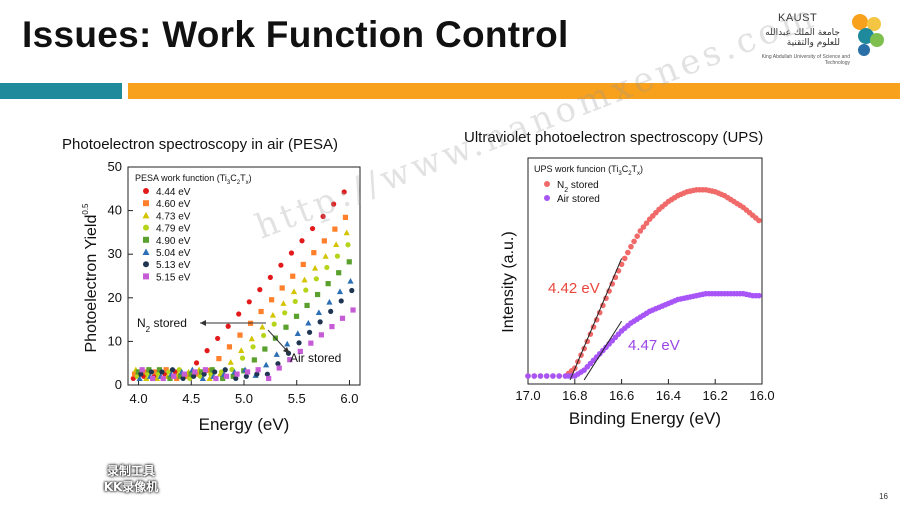 Image resolution: width=900 pixels, height=507 pixels. What do you see at coordinates (286, 350) in the screenshot?
I see `air-stored-arrowhead` at bounding box center [286, 350].